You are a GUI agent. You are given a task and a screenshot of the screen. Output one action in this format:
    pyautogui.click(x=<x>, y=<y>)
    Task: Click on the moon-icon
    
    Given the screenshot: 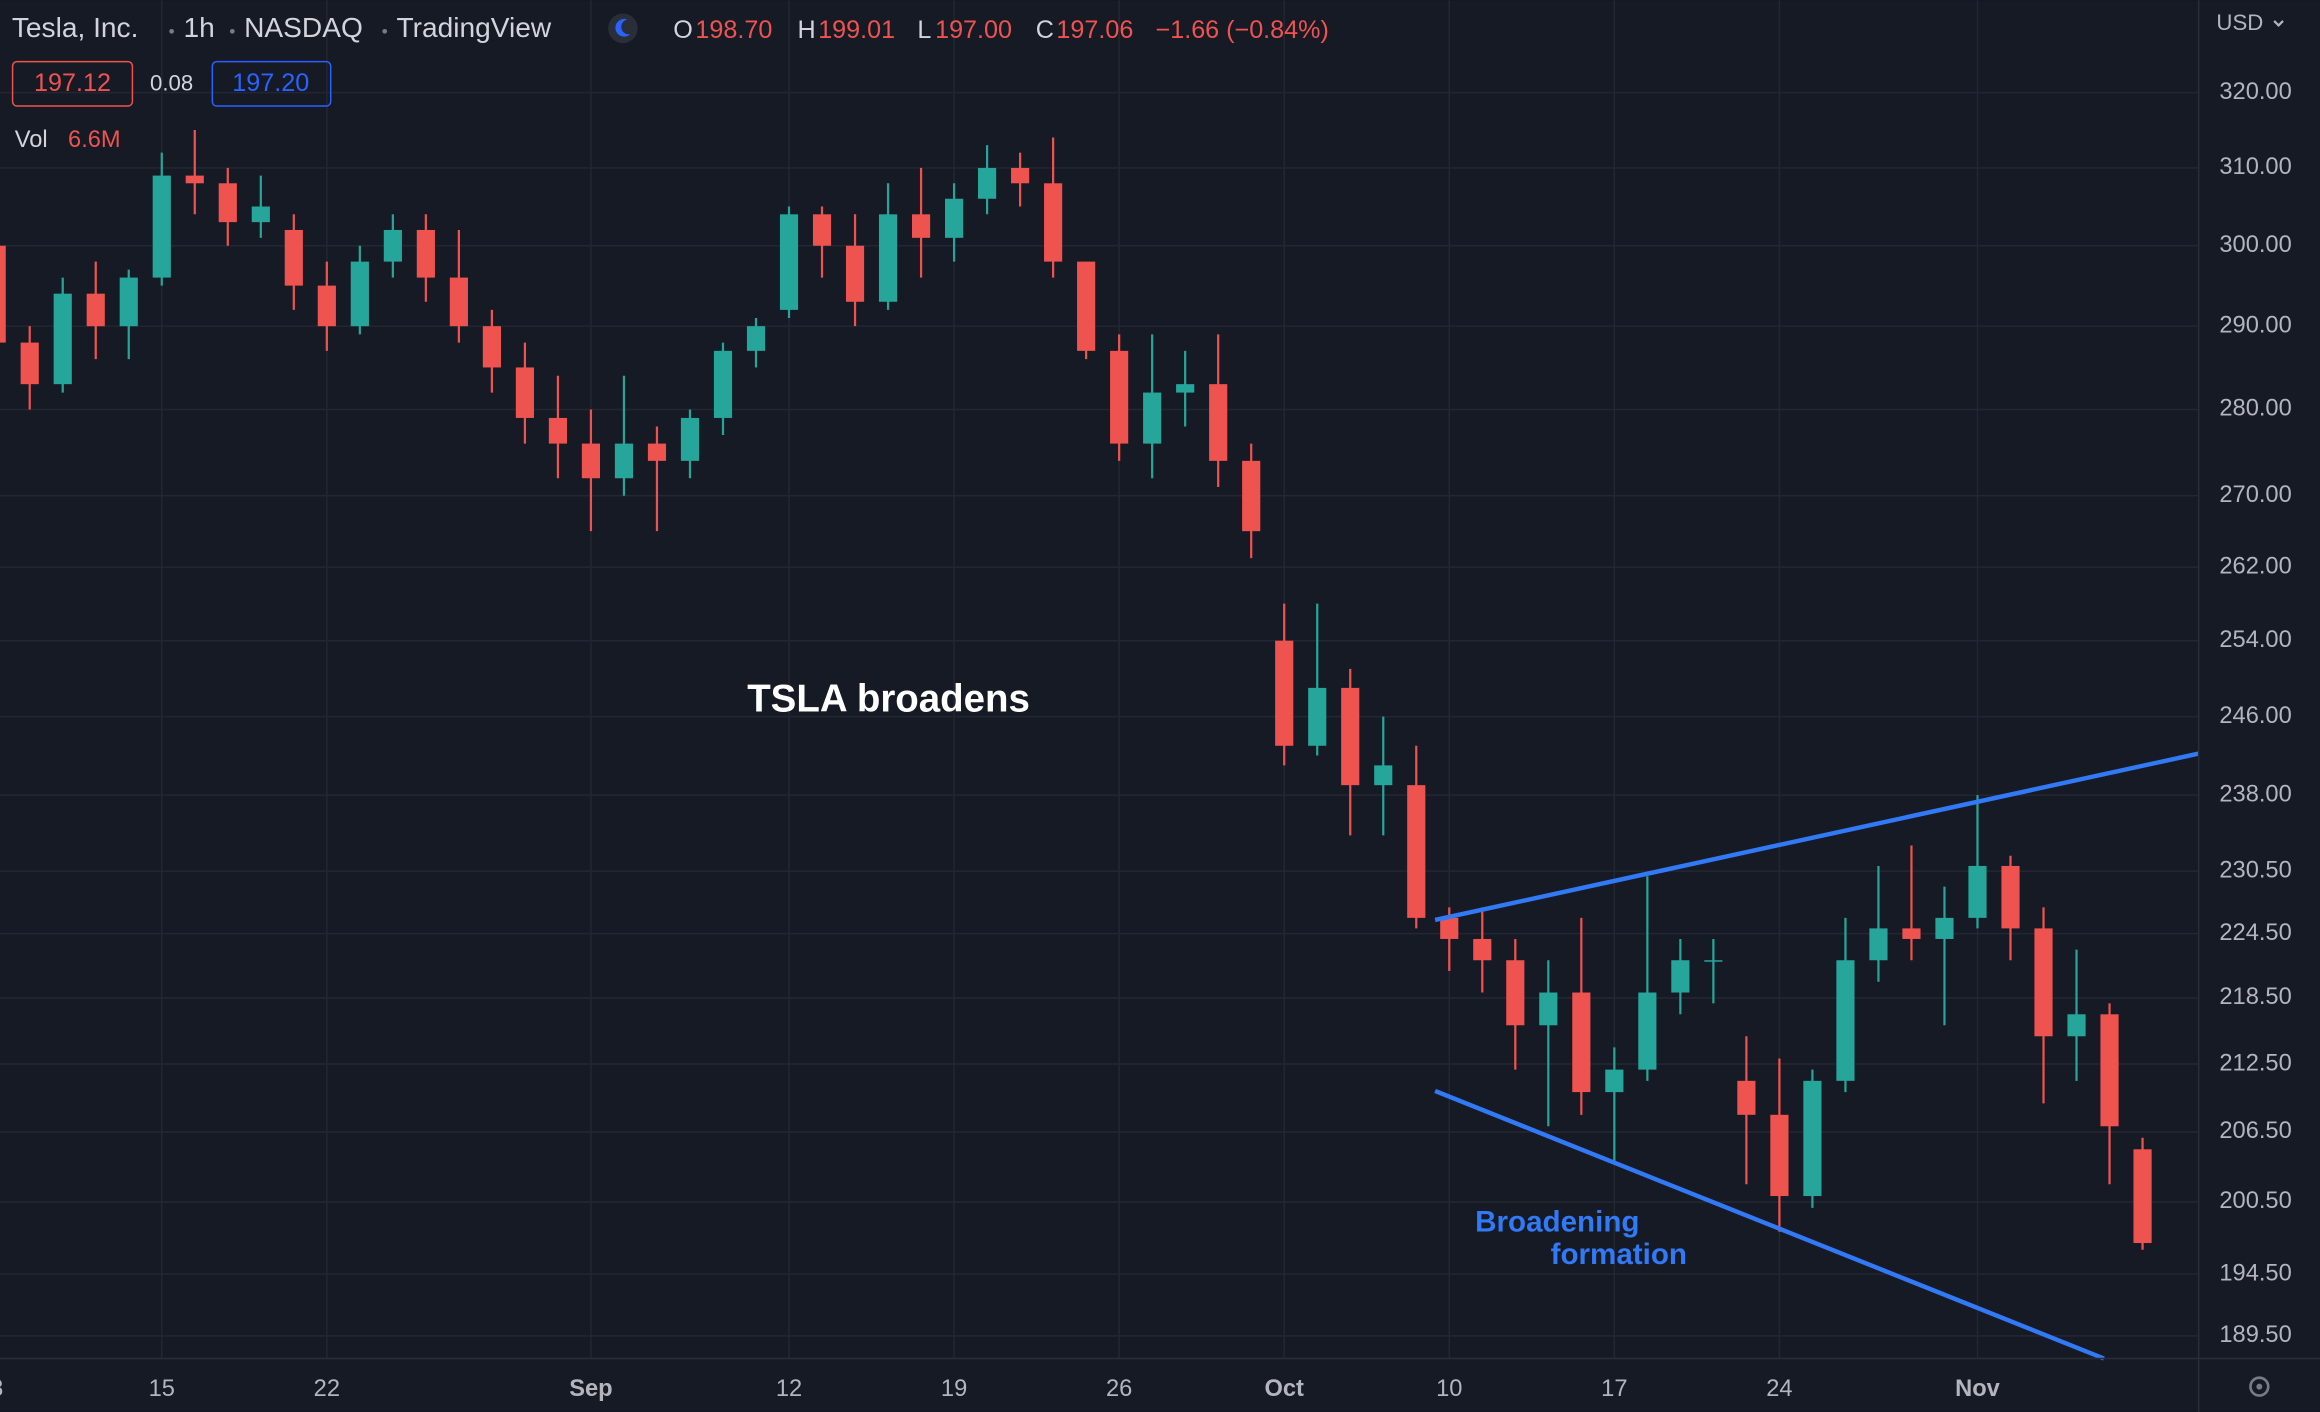 What is the action you would take?
    pyautogui.click(x=623, y=27)
    